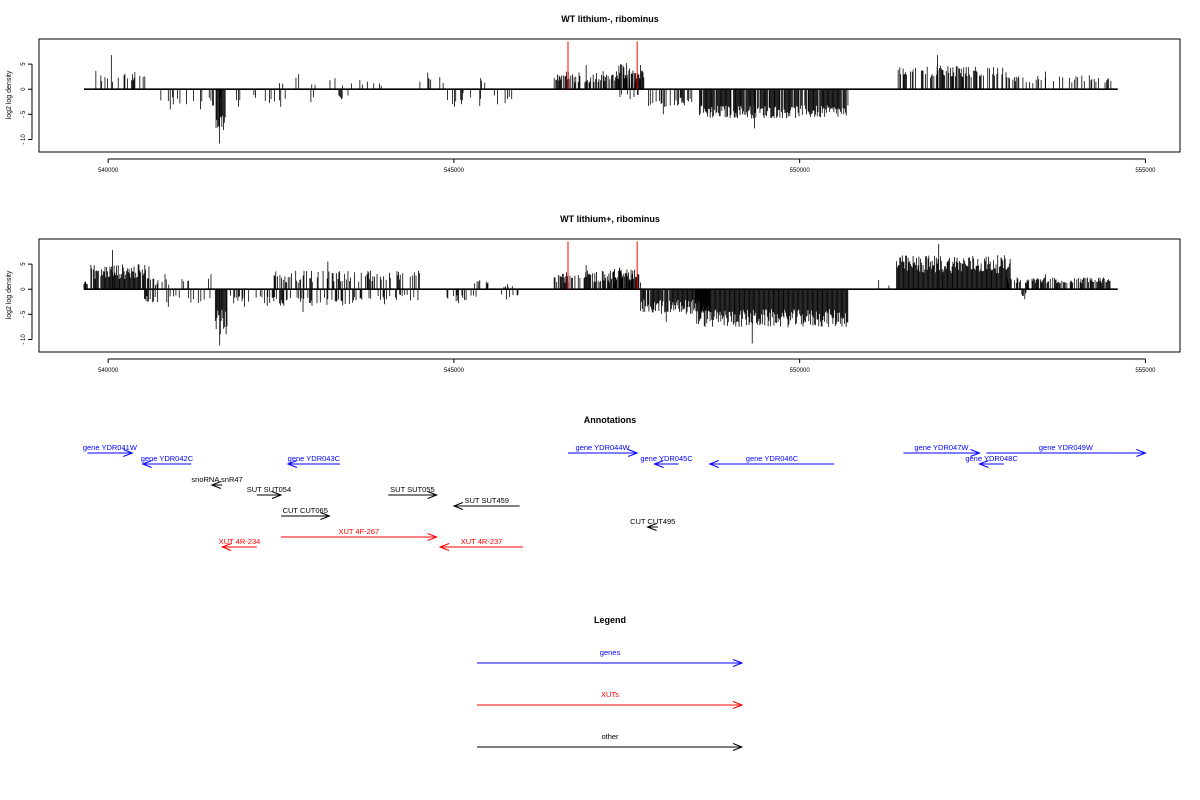 This screenshot has width=1200, height=800. I want to click on annotation-feature: SUT SUT054, so click(269, 492).